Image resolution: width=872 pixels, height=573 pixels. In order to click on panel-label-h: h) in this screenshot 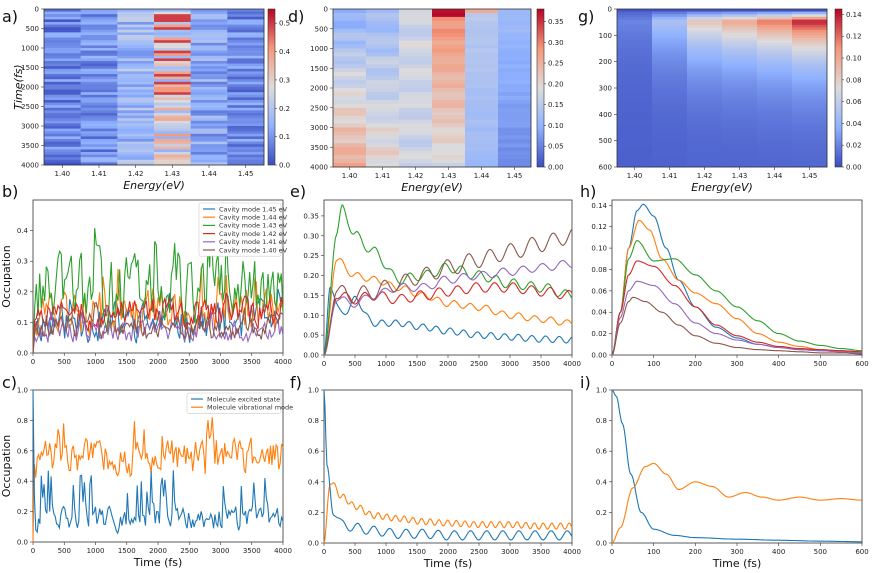, I will do `click(588, 191)`.